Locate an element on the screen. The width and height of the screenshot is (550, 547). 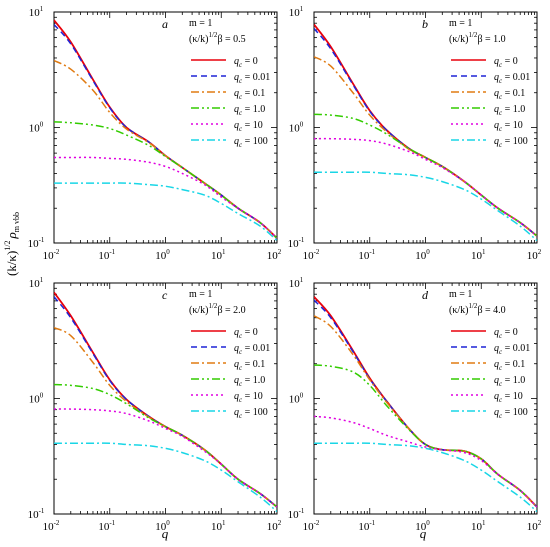
panel-label: b is located at coordinates (425, 24).